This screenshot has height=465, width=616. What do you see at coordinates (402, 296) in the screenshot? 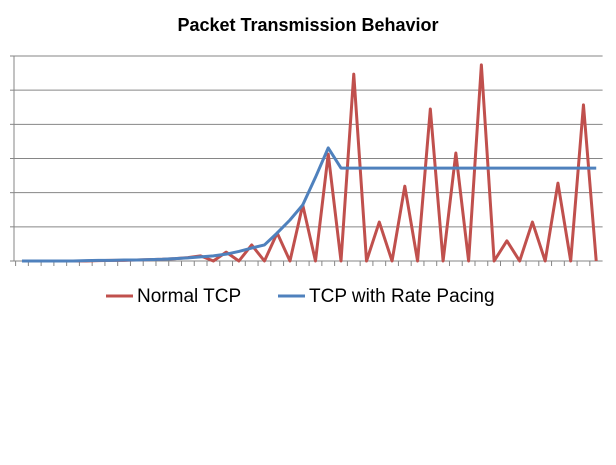
I see `legend-label: TCP with Rate Pacing` at bounding box center [402, 296].